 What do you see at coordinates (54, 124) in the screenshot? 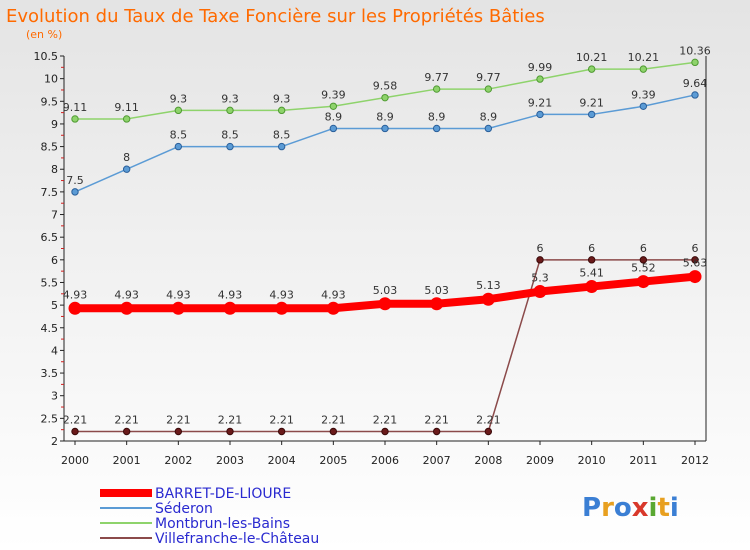
I see `y-tick-label: 9` at bounding box center [54, 124].